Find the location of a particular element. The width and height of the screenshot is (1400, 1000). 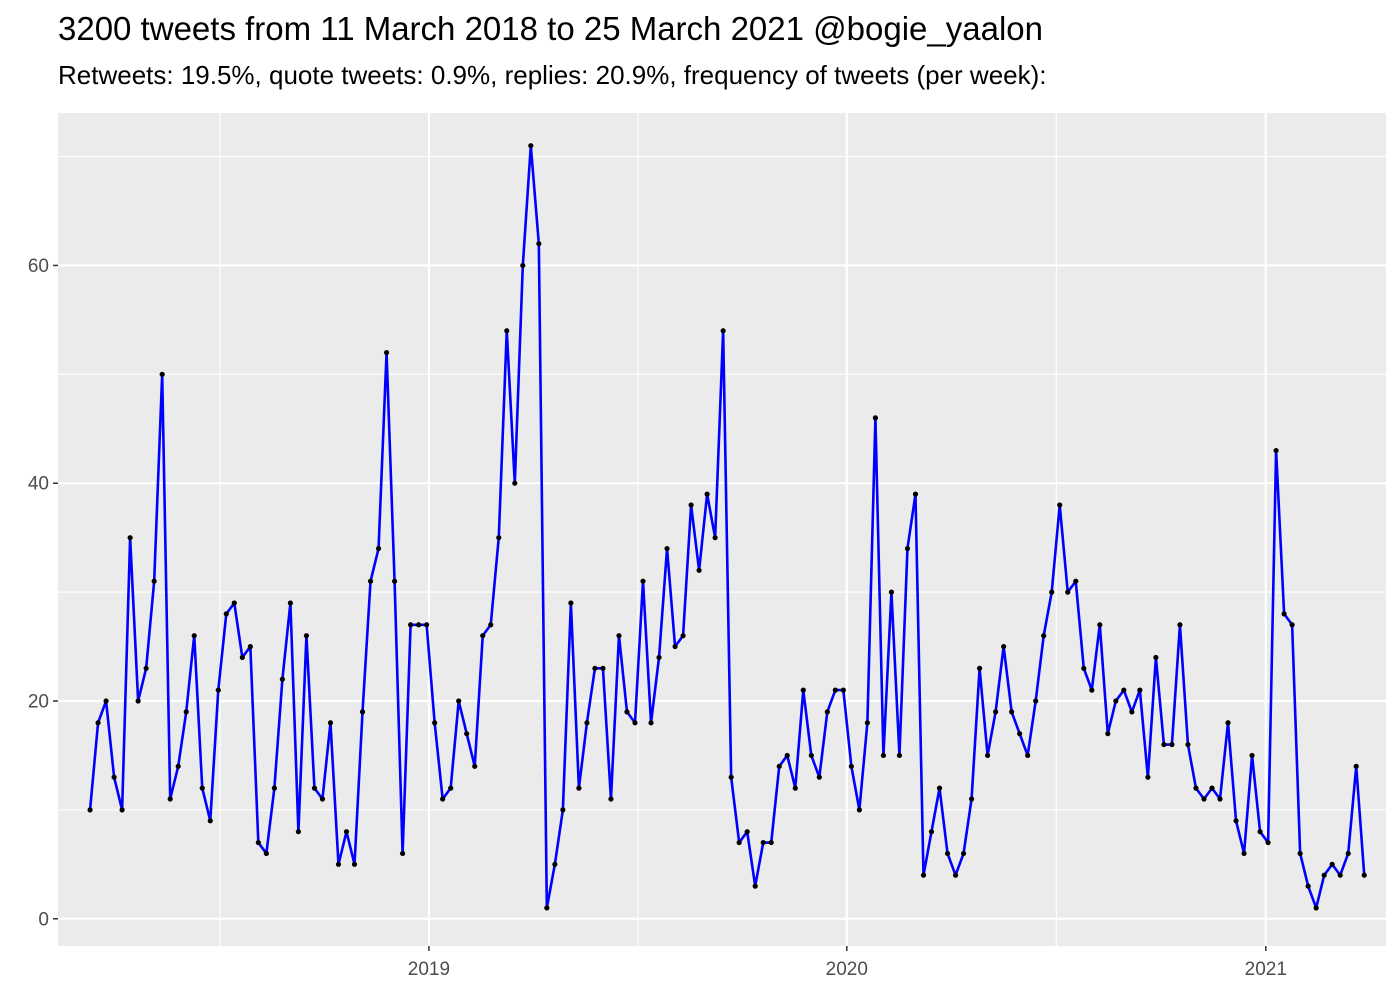

y-tick-label: 0 is located at coordinates (43, 919).